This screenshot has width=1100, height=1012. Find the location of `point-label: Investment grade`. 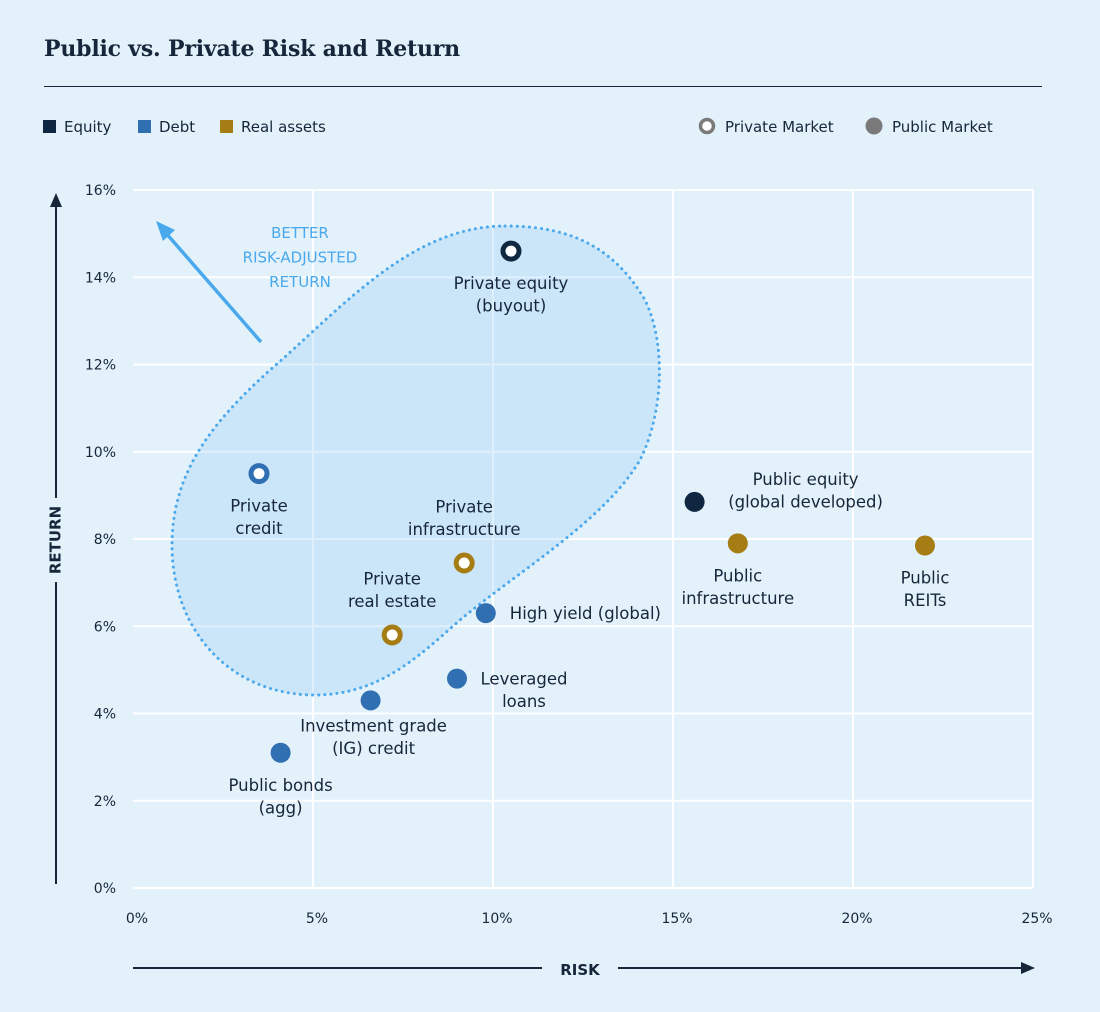

point-label: Investment grade is located at coordinates (373, 725).